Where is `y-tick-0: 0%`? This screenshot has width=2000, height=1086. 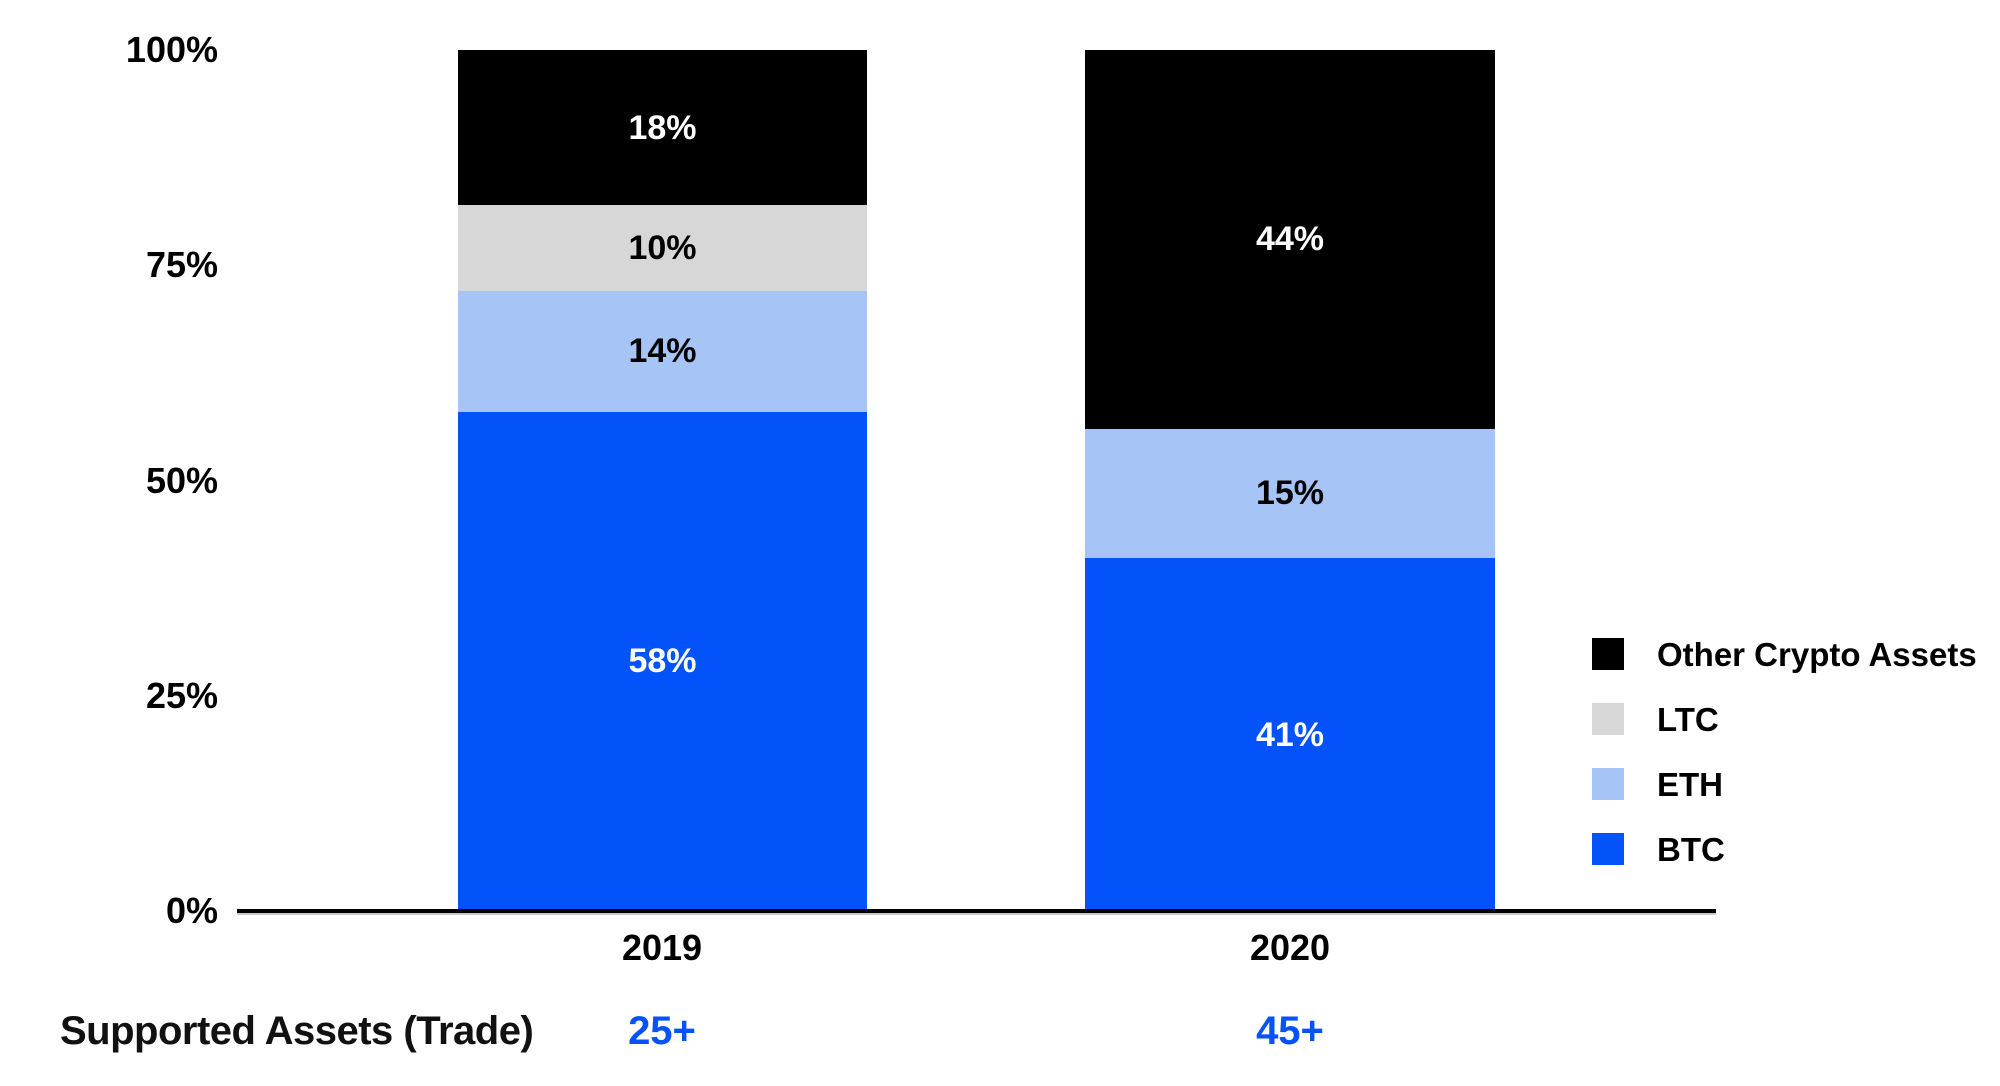
y-tick-0: 0% is located at coordinates (191, 910).